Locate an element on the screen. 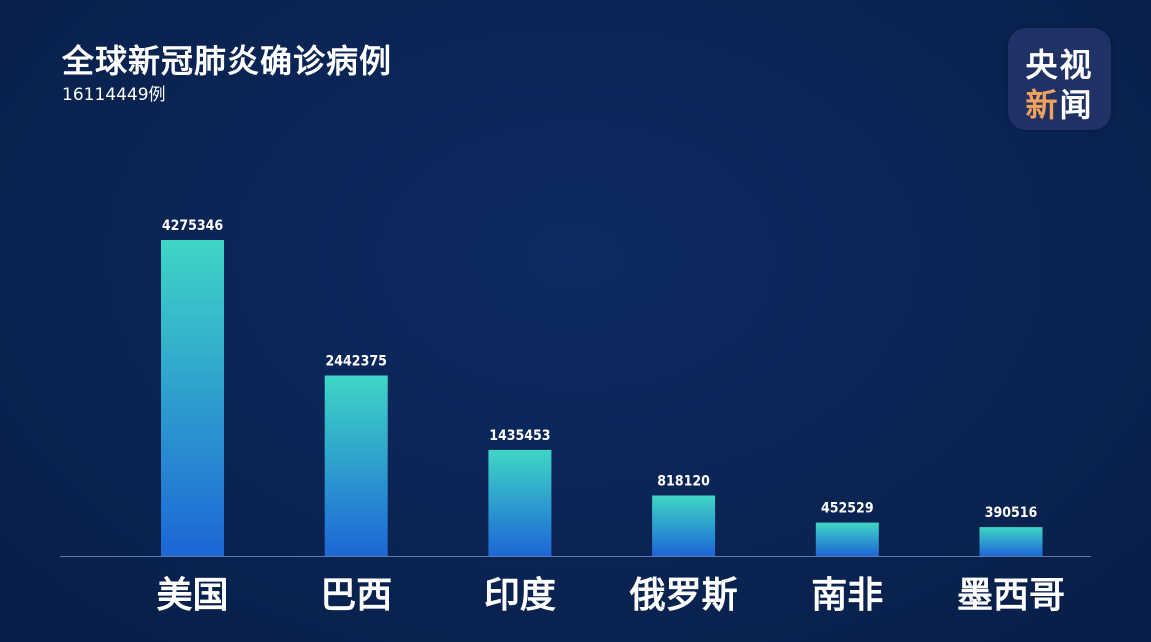 The width and height of the screenshot is (1151, 642). cctv-news-logo: 央视 新闻 is located at coordinates (1059, 79).